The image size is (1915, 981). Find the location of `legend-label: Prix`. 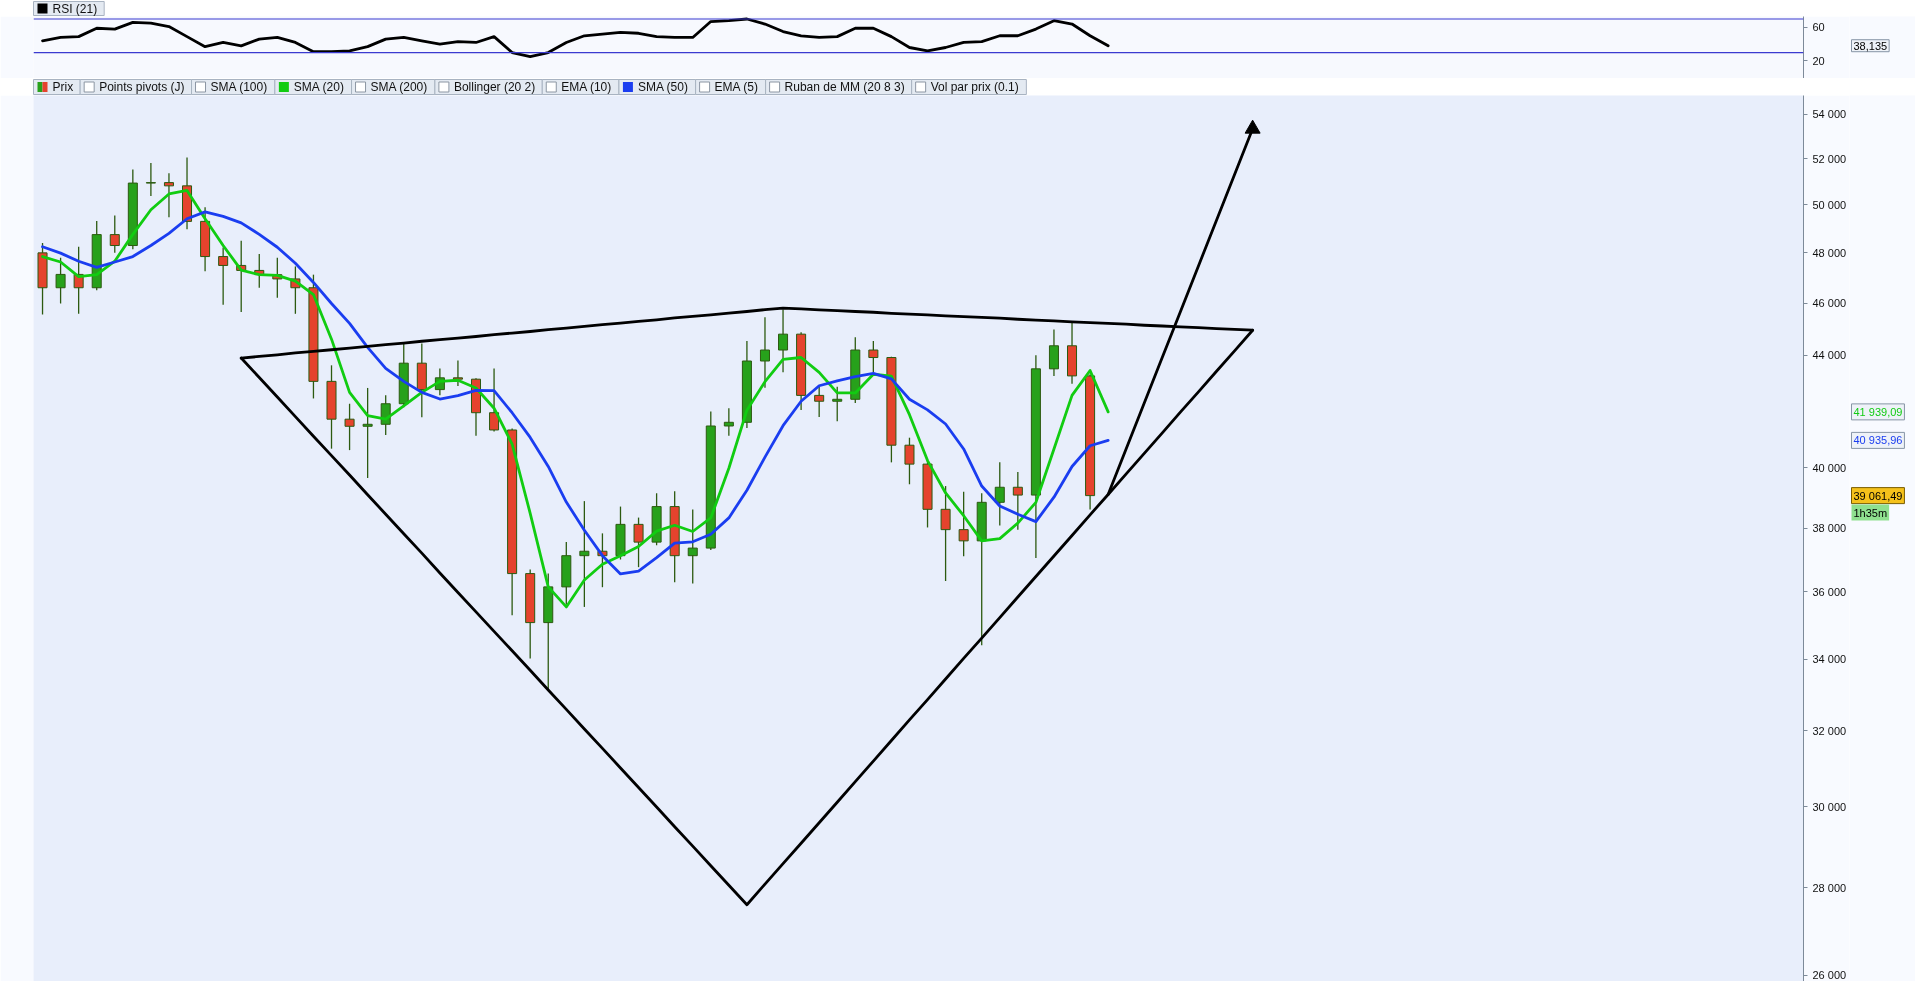

legend-label: Prix is located at coordinates (63, 87).